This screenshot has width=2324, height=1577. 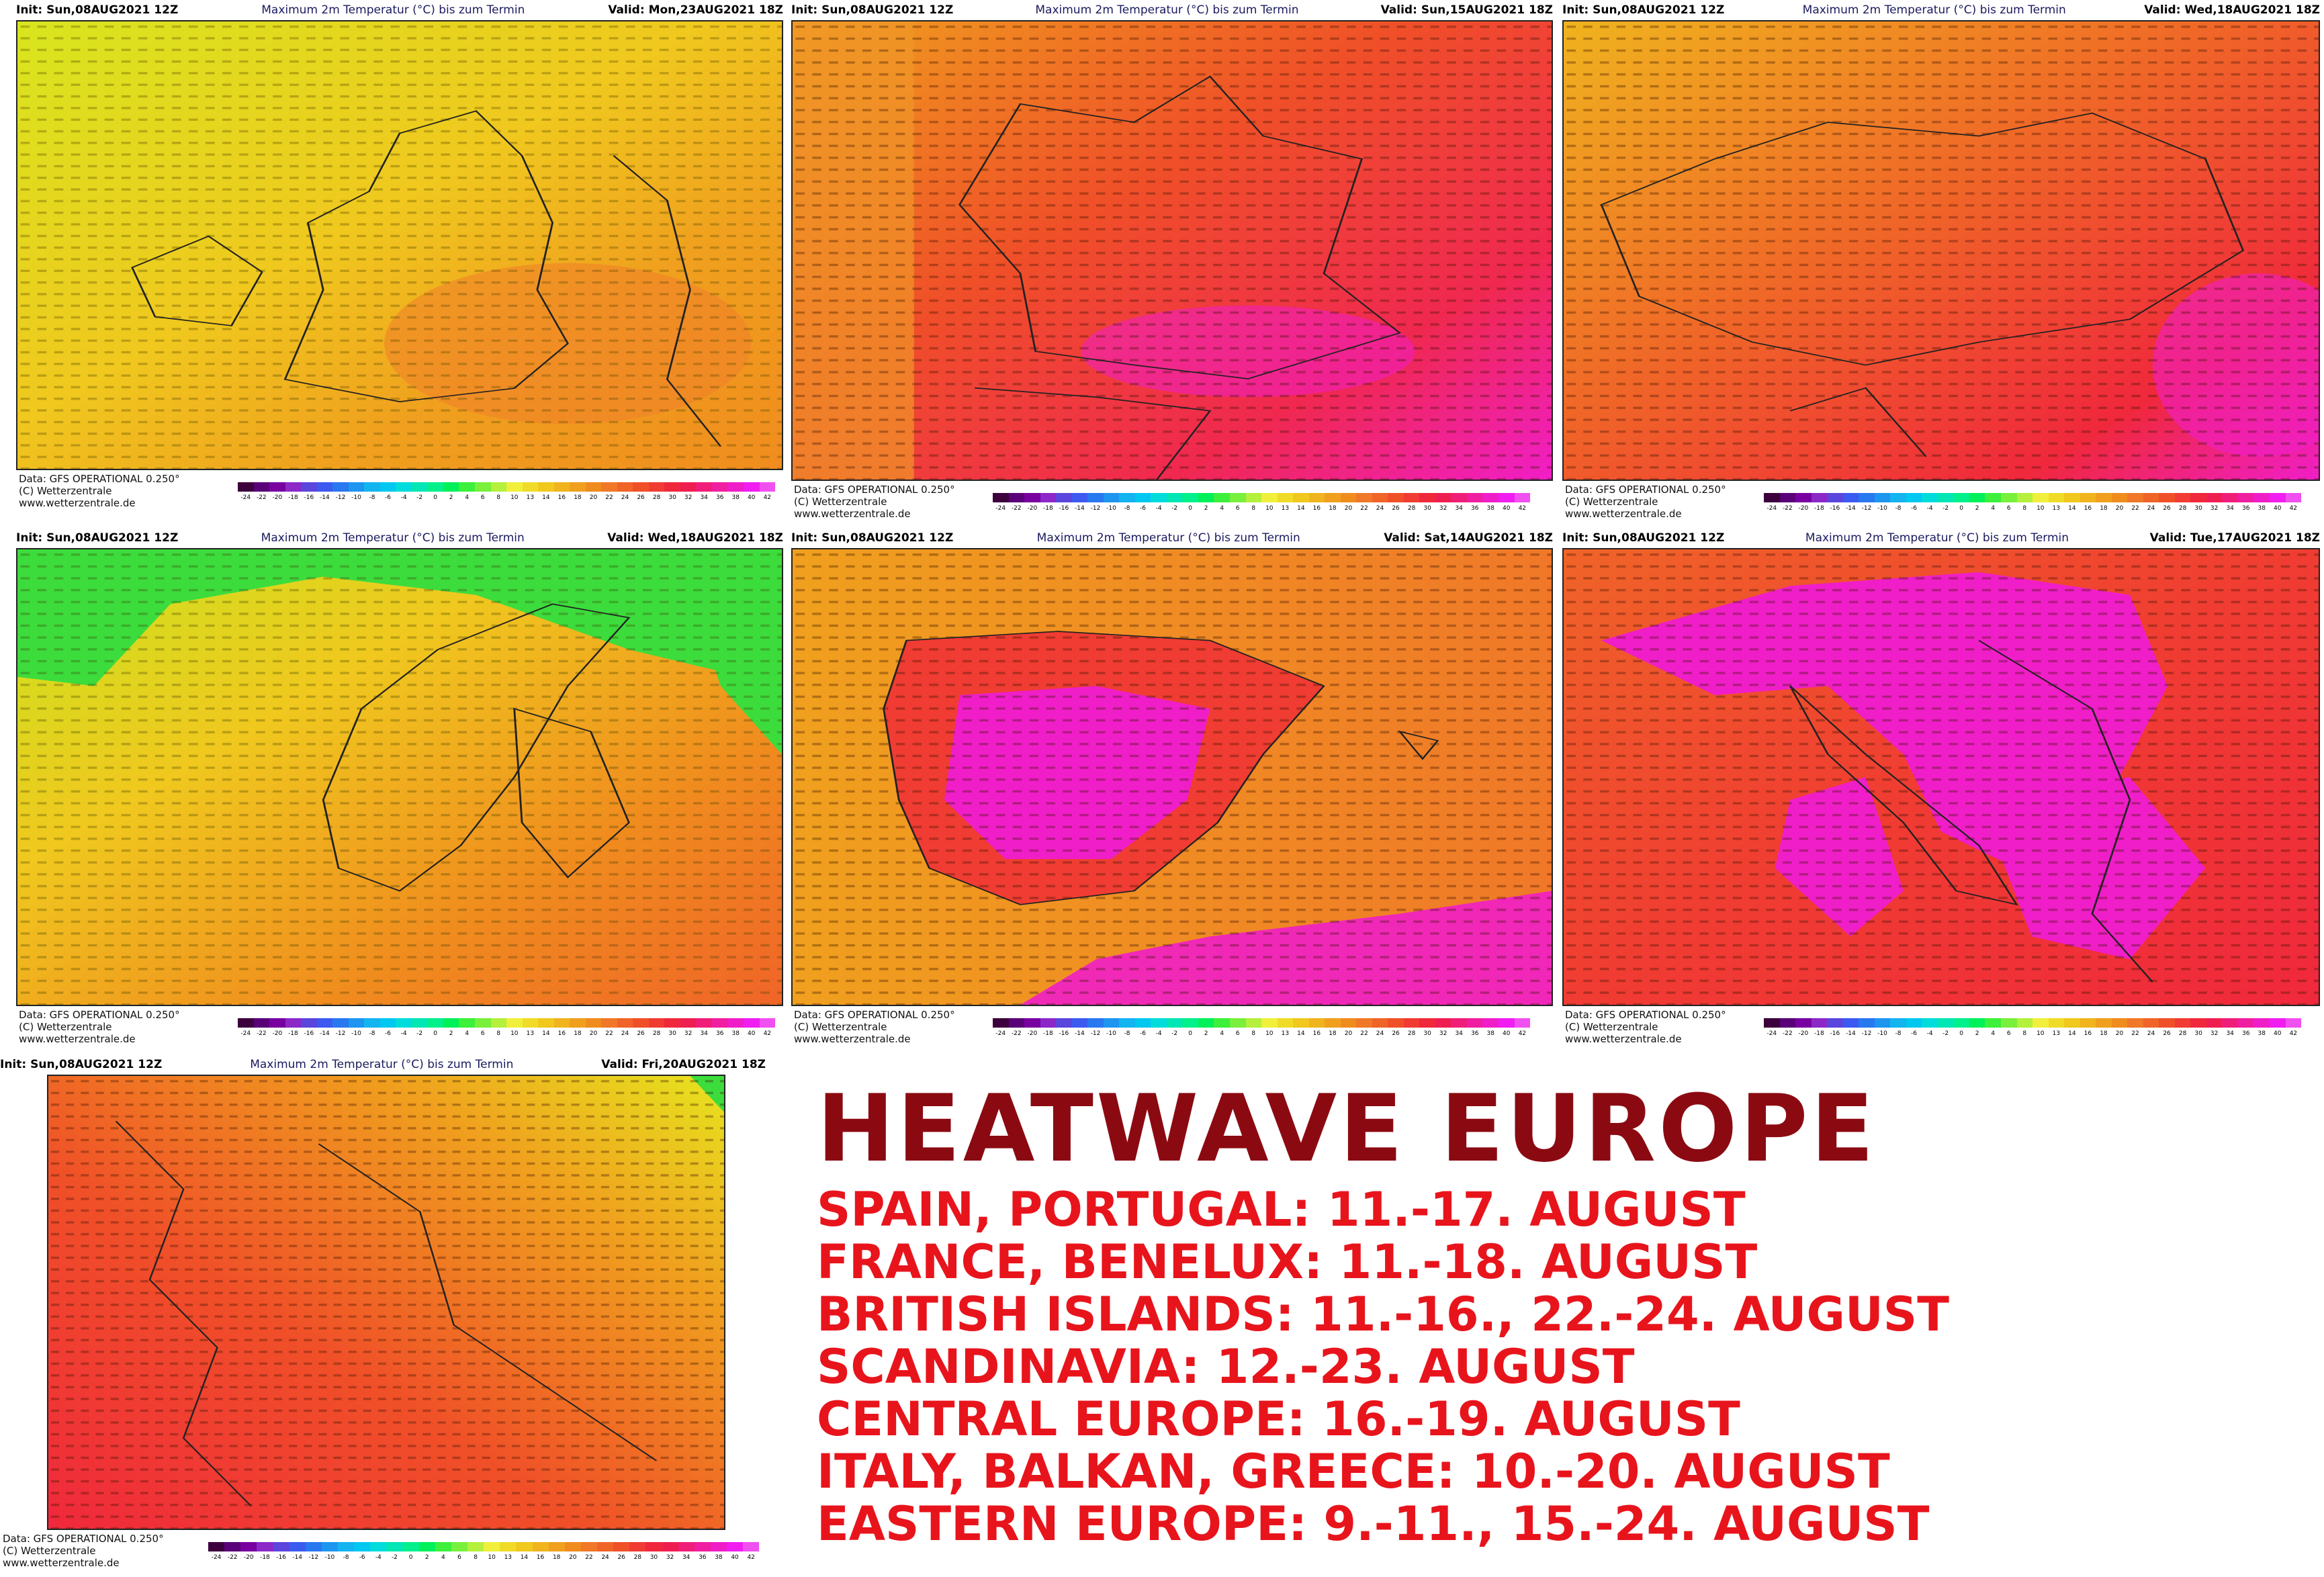 I want to click on colorbar-tick-label: -14, so click(x=325, y=497).